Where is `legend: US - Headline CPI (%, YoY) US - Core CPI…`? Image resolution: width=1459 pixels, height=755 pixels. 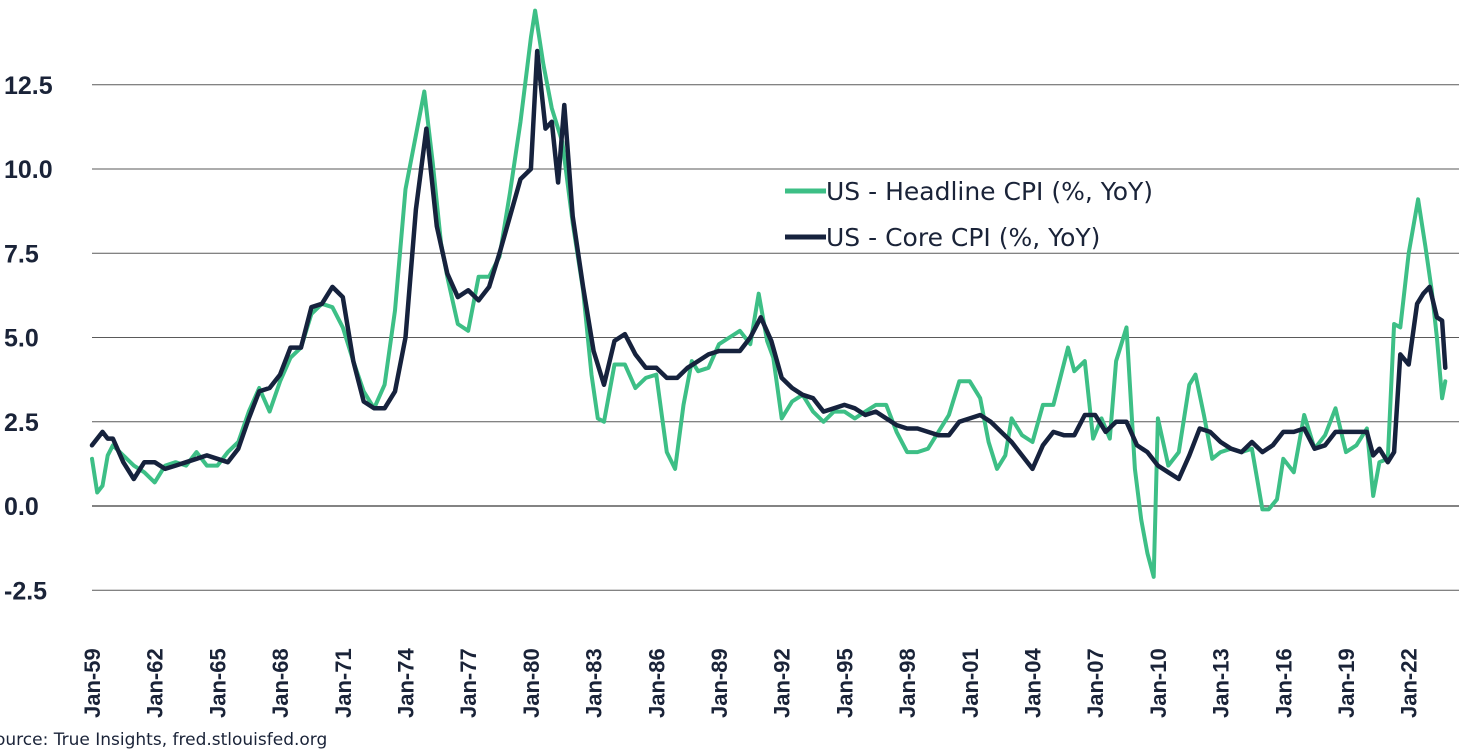
legend: US - Headline CPI (%, YoY) US - Core CPI… is located at coordinates (969, 214).